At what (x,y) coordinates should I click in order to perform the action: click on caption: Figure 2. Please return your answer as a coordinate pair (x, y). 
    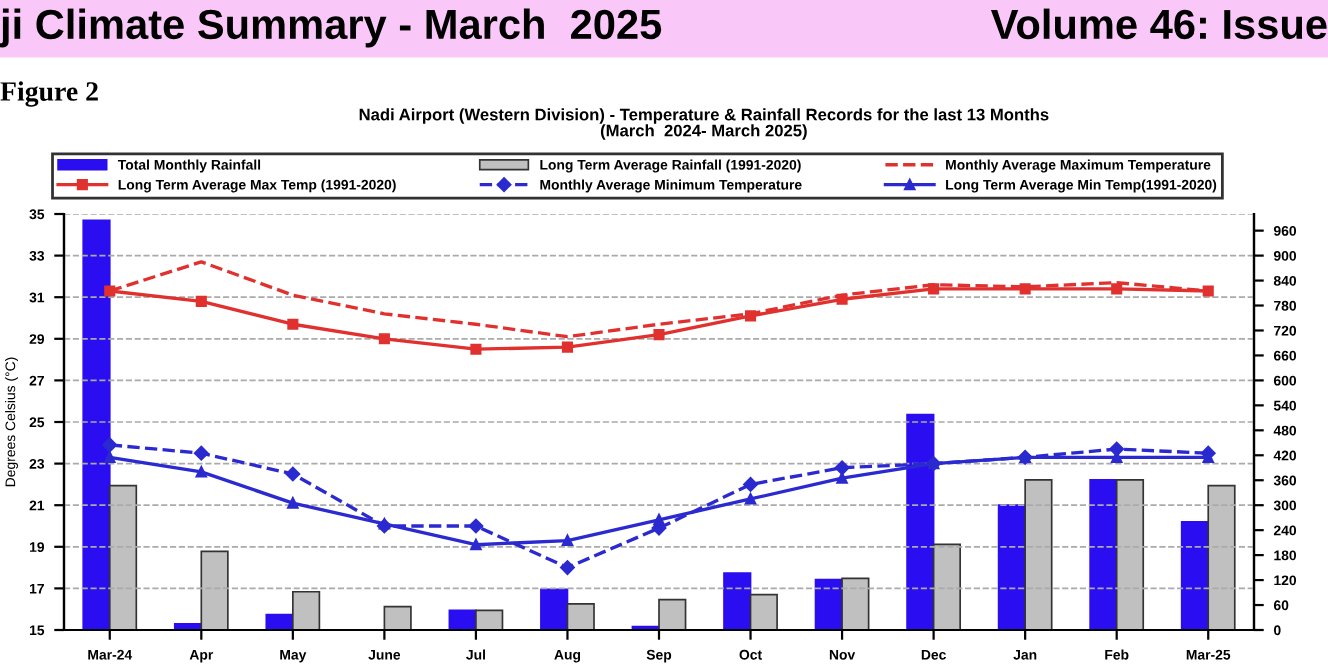
    Looking at the image, I should click on (49, 94).